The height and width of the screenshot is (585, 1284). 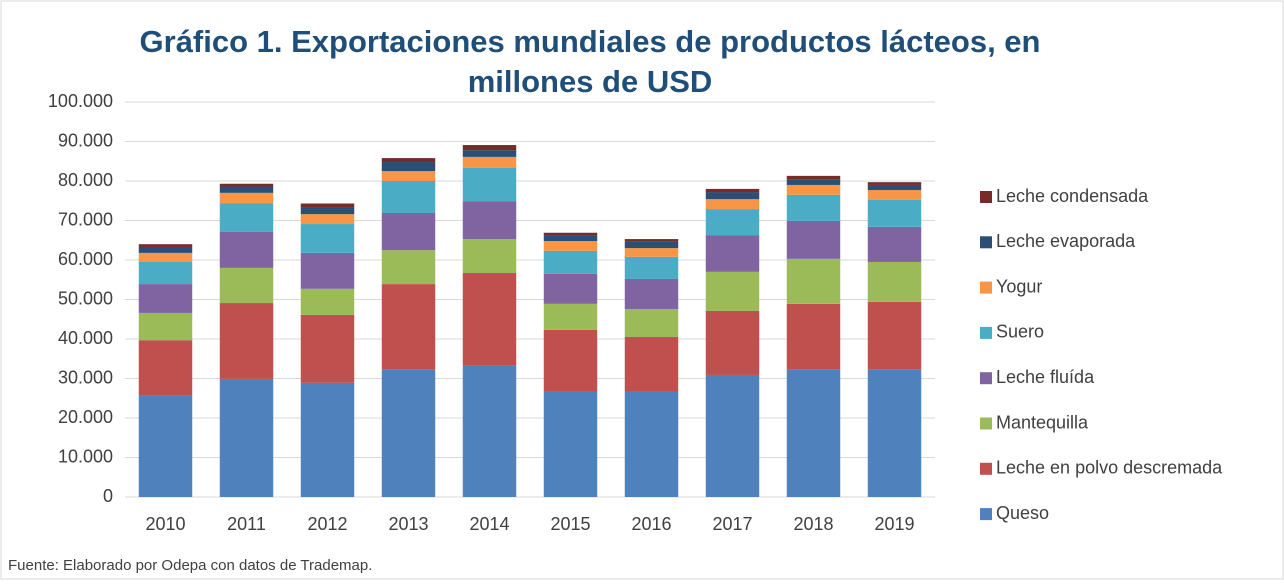 What do you see at coordinates (1045, 377) in the screenshot?
I see `legend-label: Leche fluída` at bounding box center [1045, 377].